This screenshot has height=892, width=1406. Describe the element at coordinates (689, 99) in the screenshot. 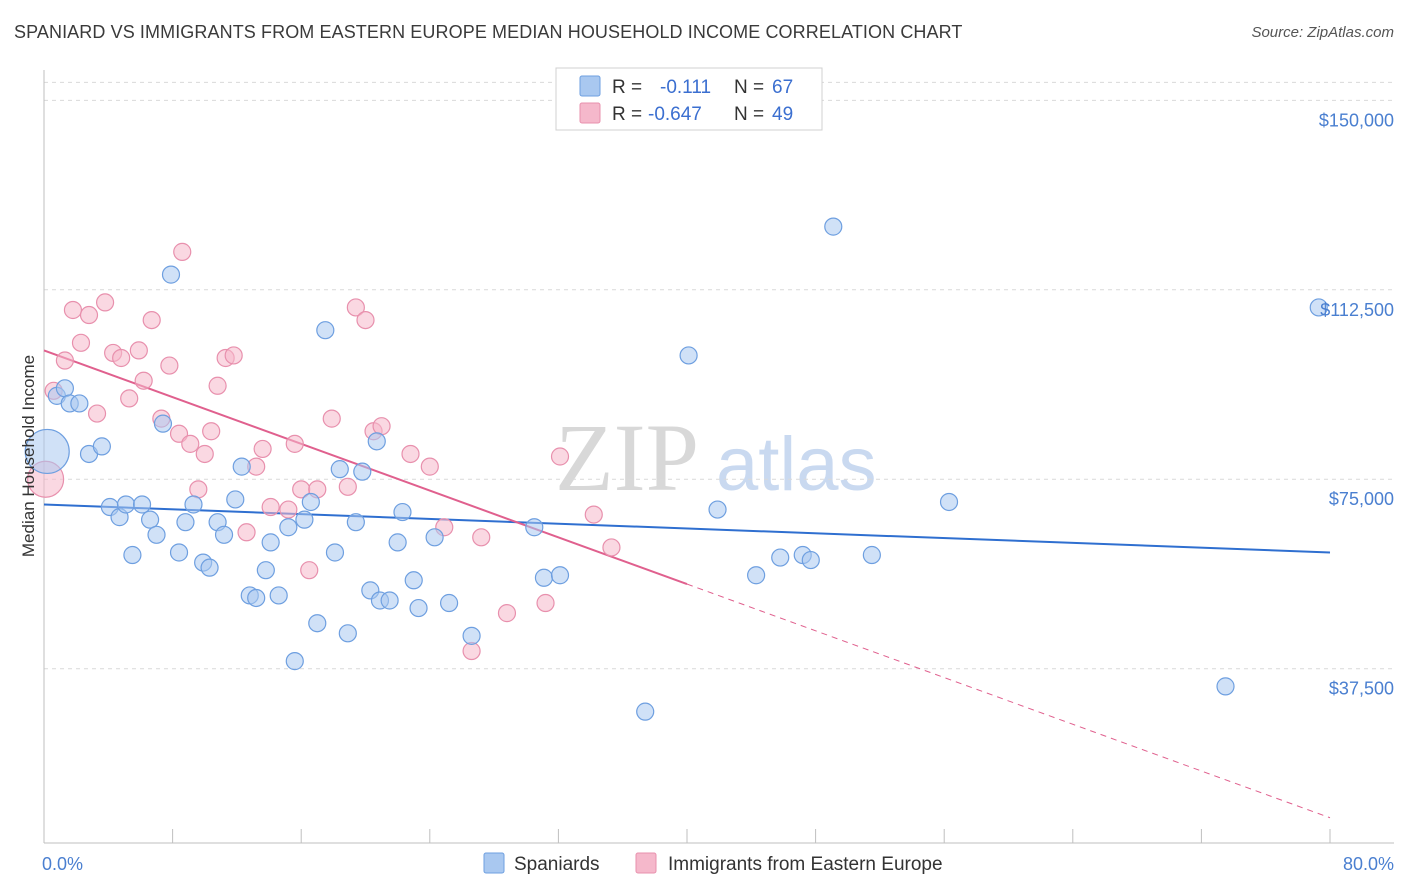

I see `legend: R = -0.111 N = 67 R = -0.647 N = 49` at that location.